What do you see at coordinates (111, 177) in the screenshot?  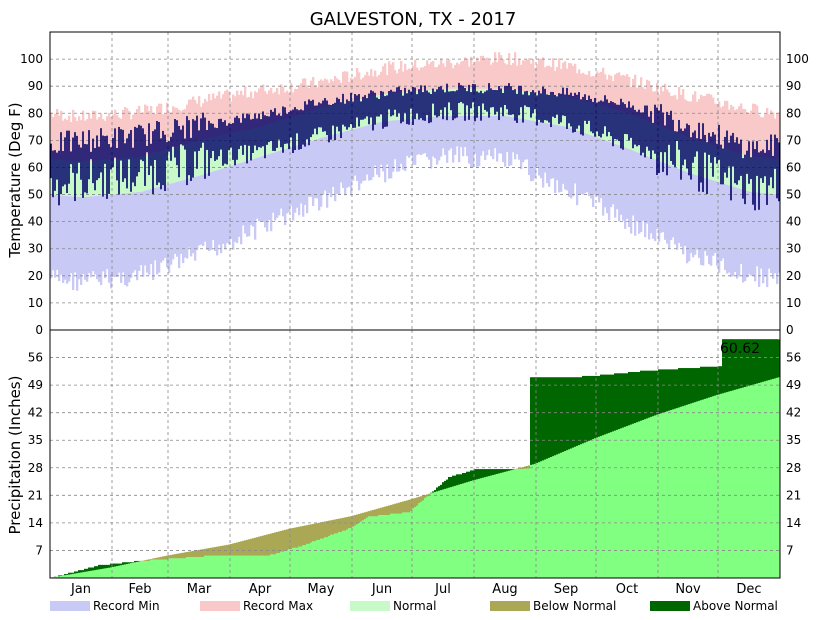 I see `normal-range-bar` at bounding box center [111, 177].